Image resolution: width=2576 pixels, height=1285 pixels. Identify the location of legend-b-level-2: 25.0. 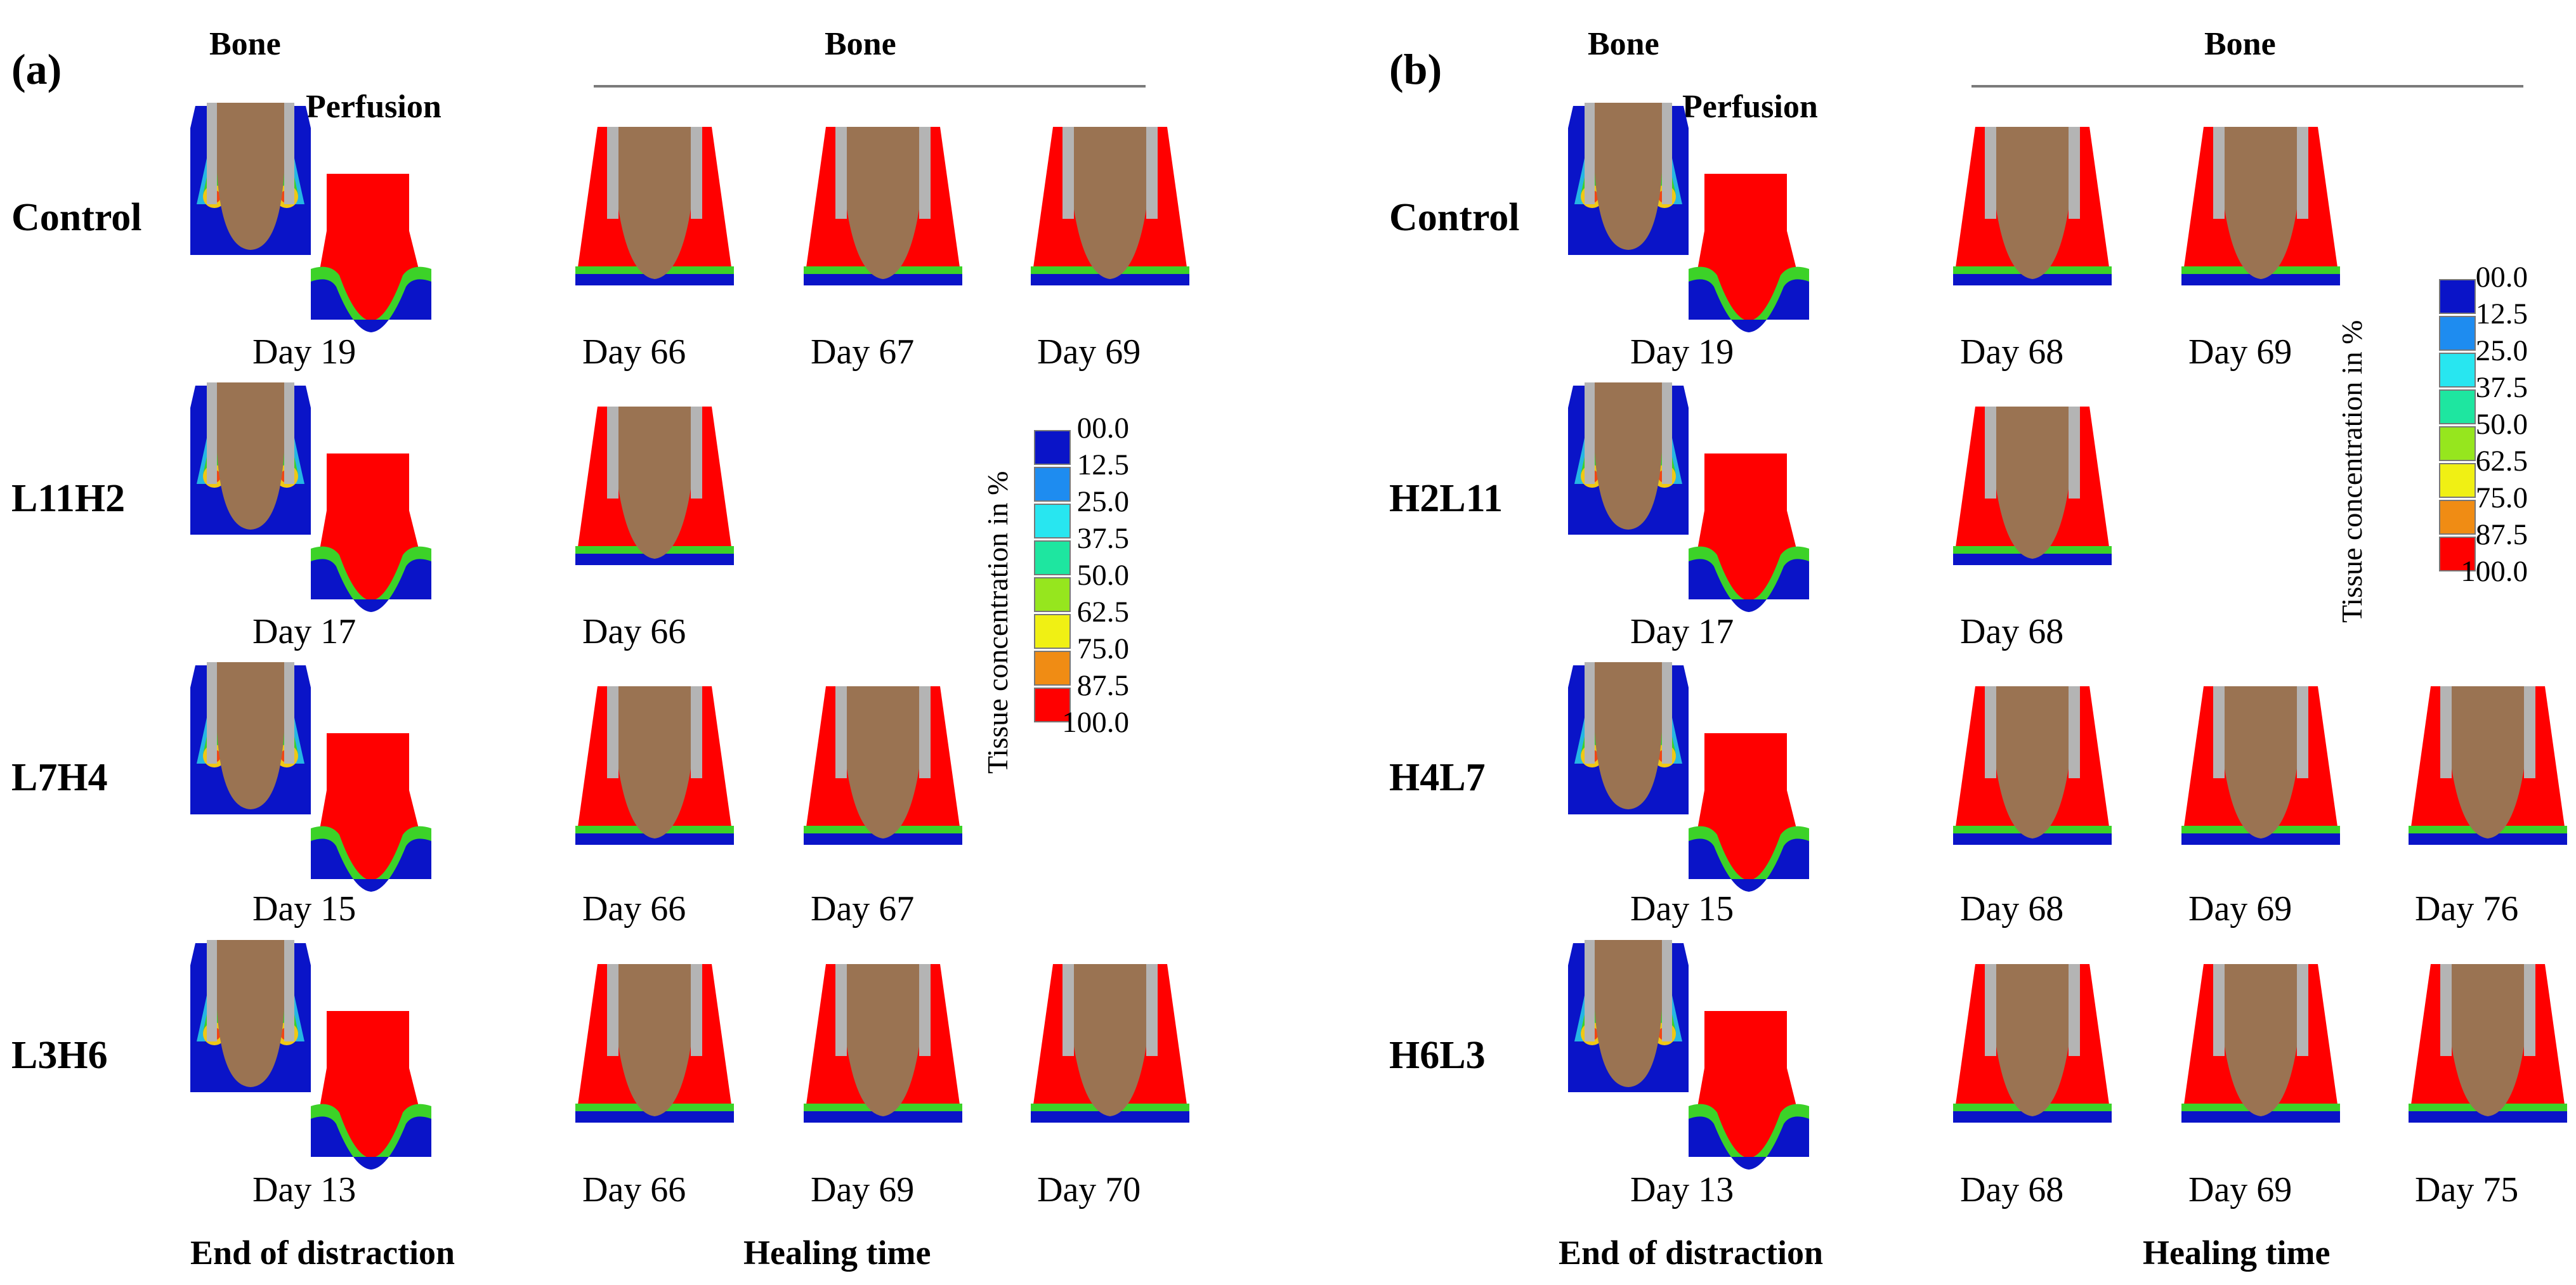
(2501, 350).